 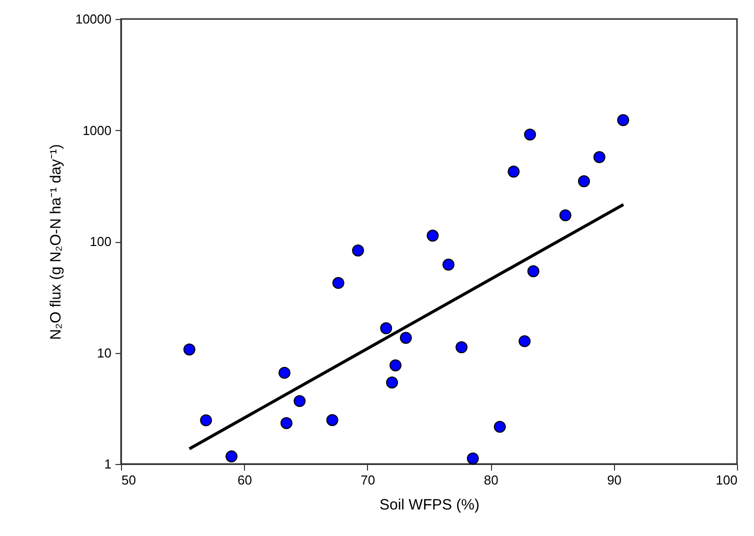 I want to click on y-tick-label: 10000, so click(x=93, y=19).